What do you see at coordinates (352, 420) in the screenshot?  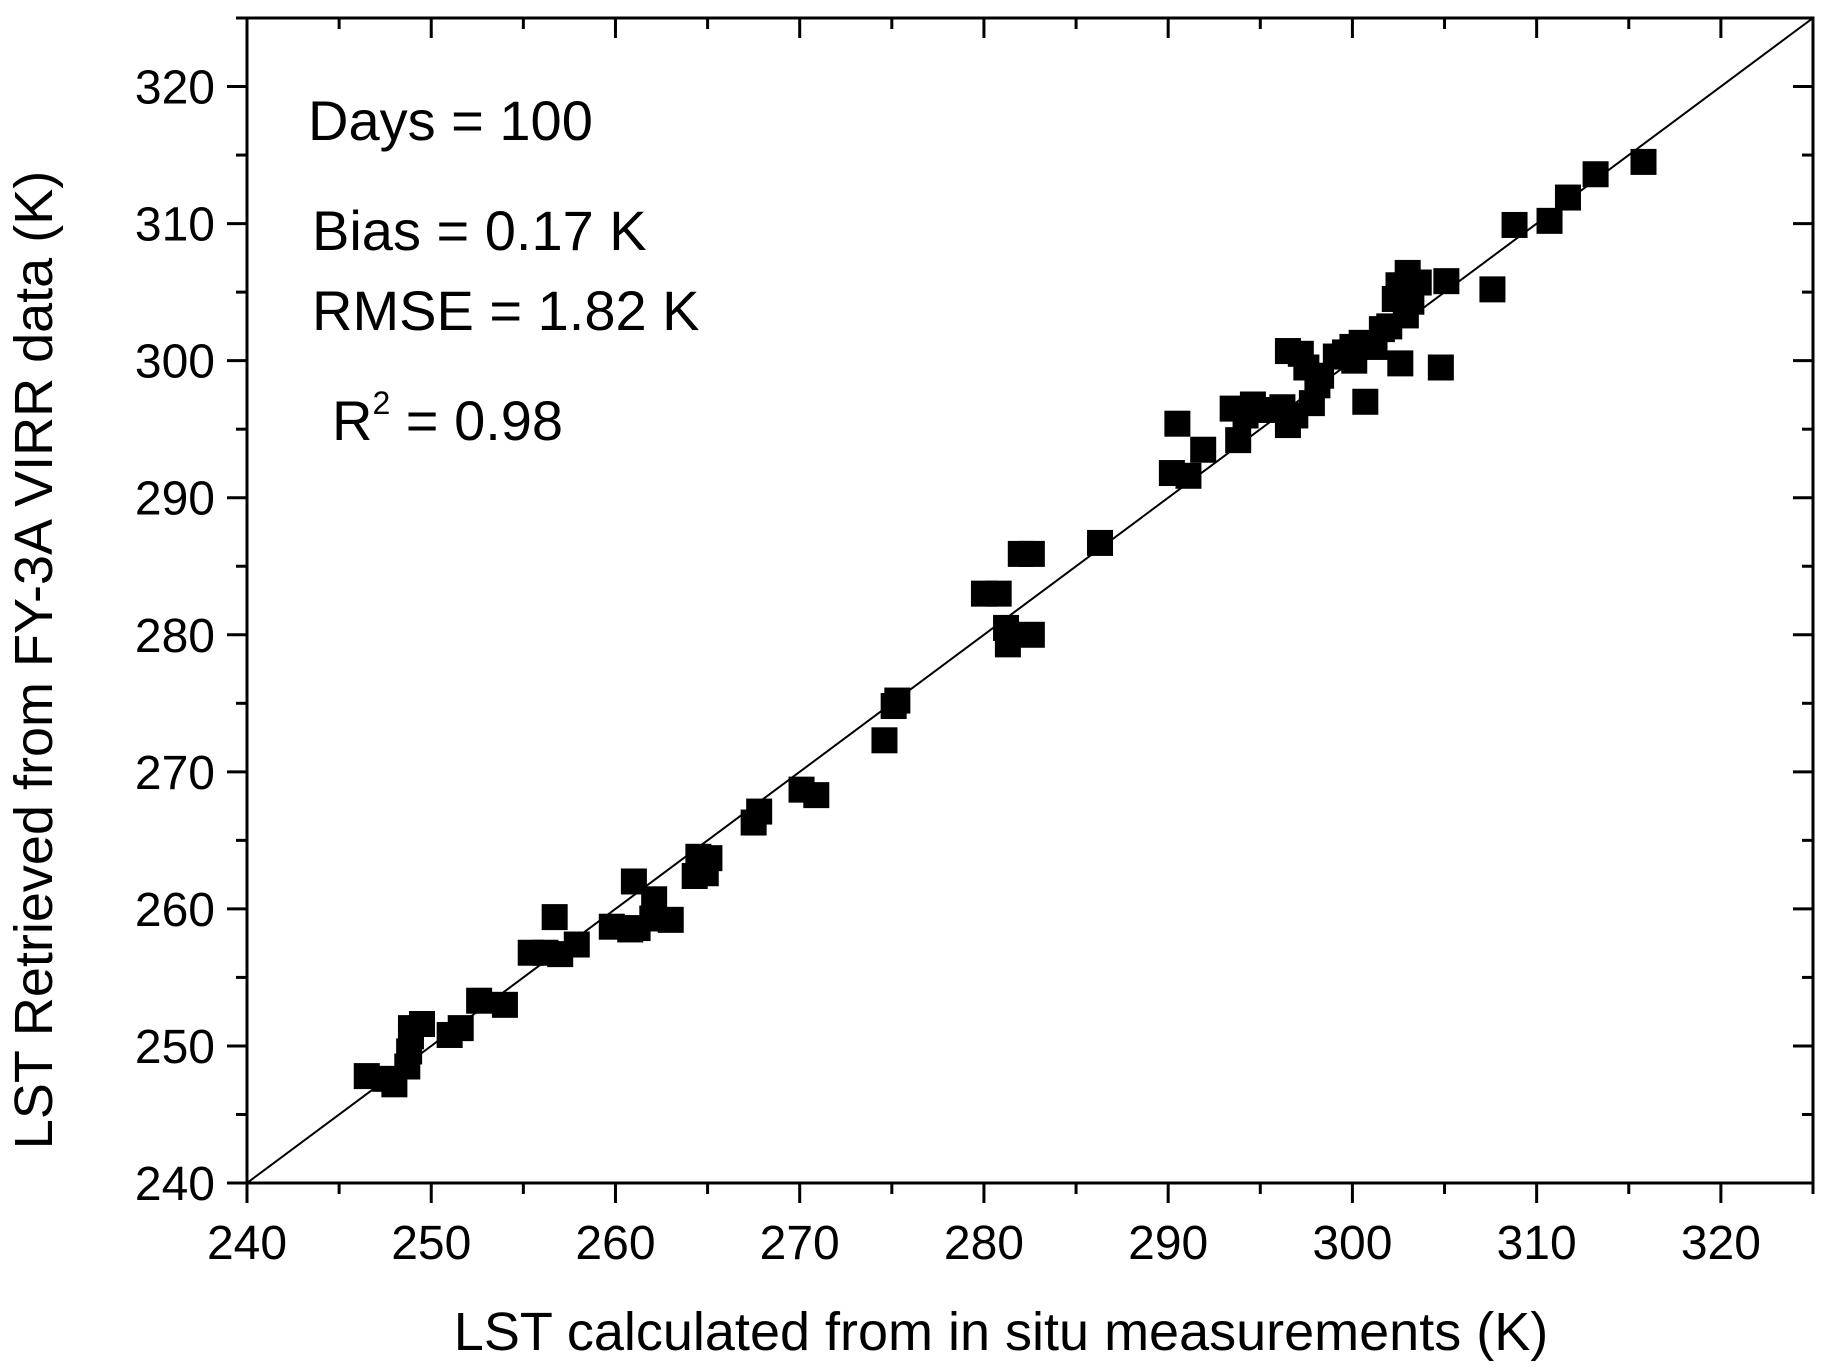 I see `r2-symbol: R` at bounding box center [352, 420].